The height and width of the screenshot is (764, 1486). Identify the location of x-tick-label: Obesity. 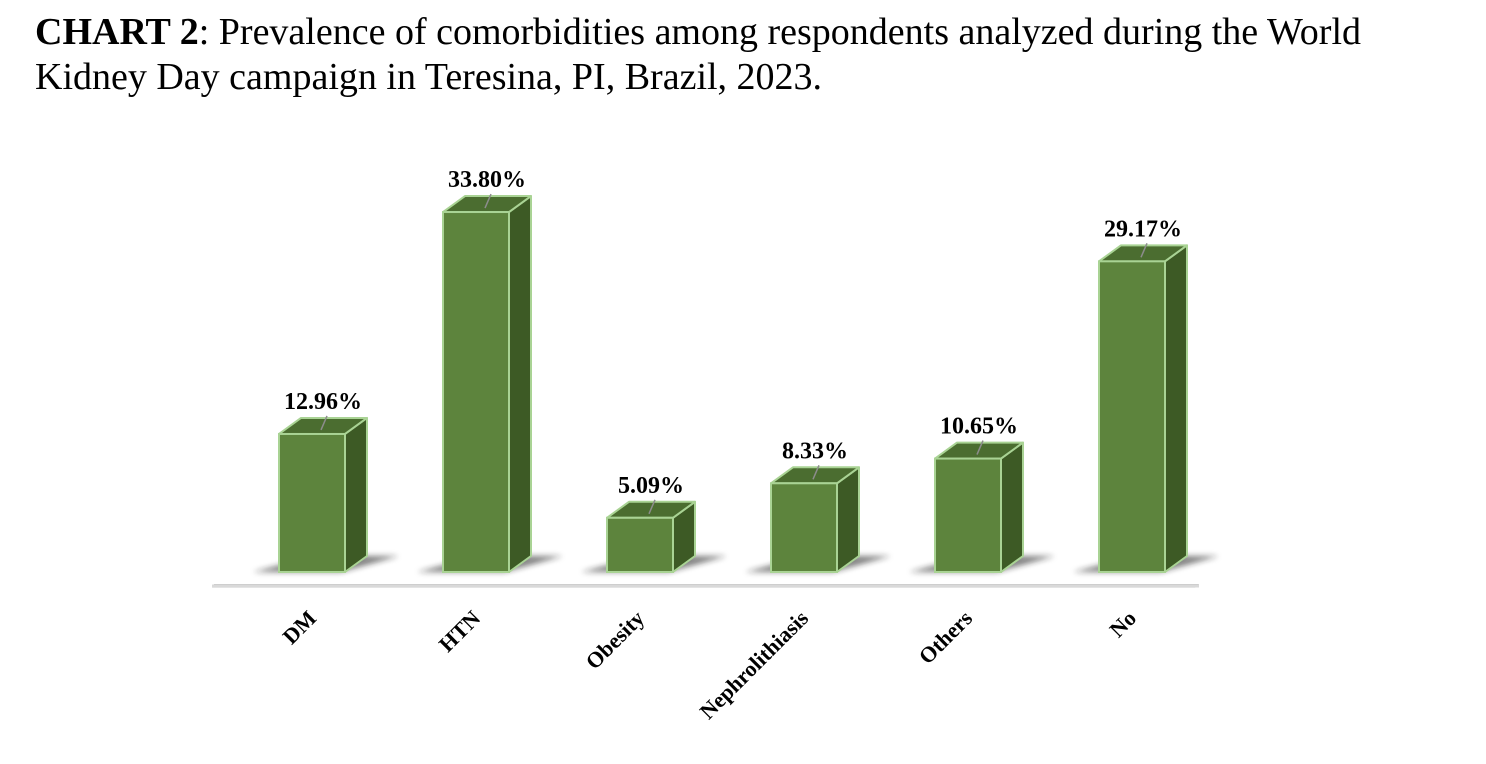
(614, 639).